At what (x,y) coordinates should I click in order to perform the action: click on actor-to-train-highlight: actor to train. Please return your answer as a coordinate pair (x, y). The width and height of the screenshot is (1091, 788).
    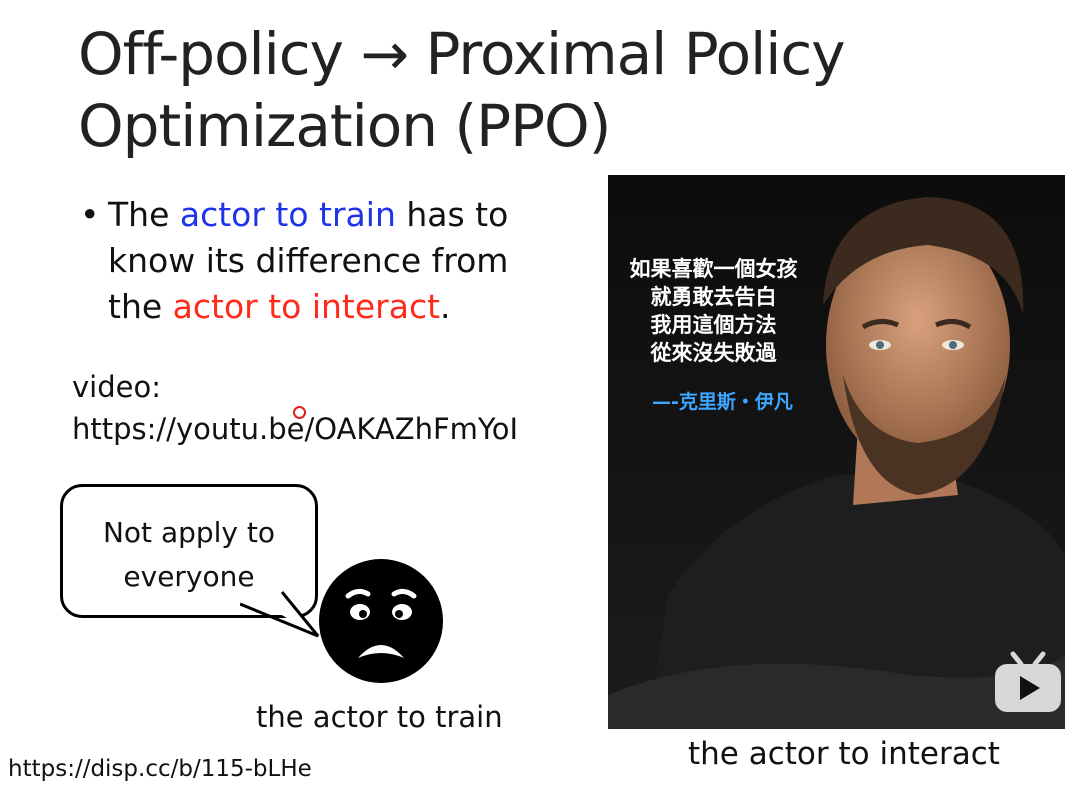
    Looking at the image, I should click on (287, 214).